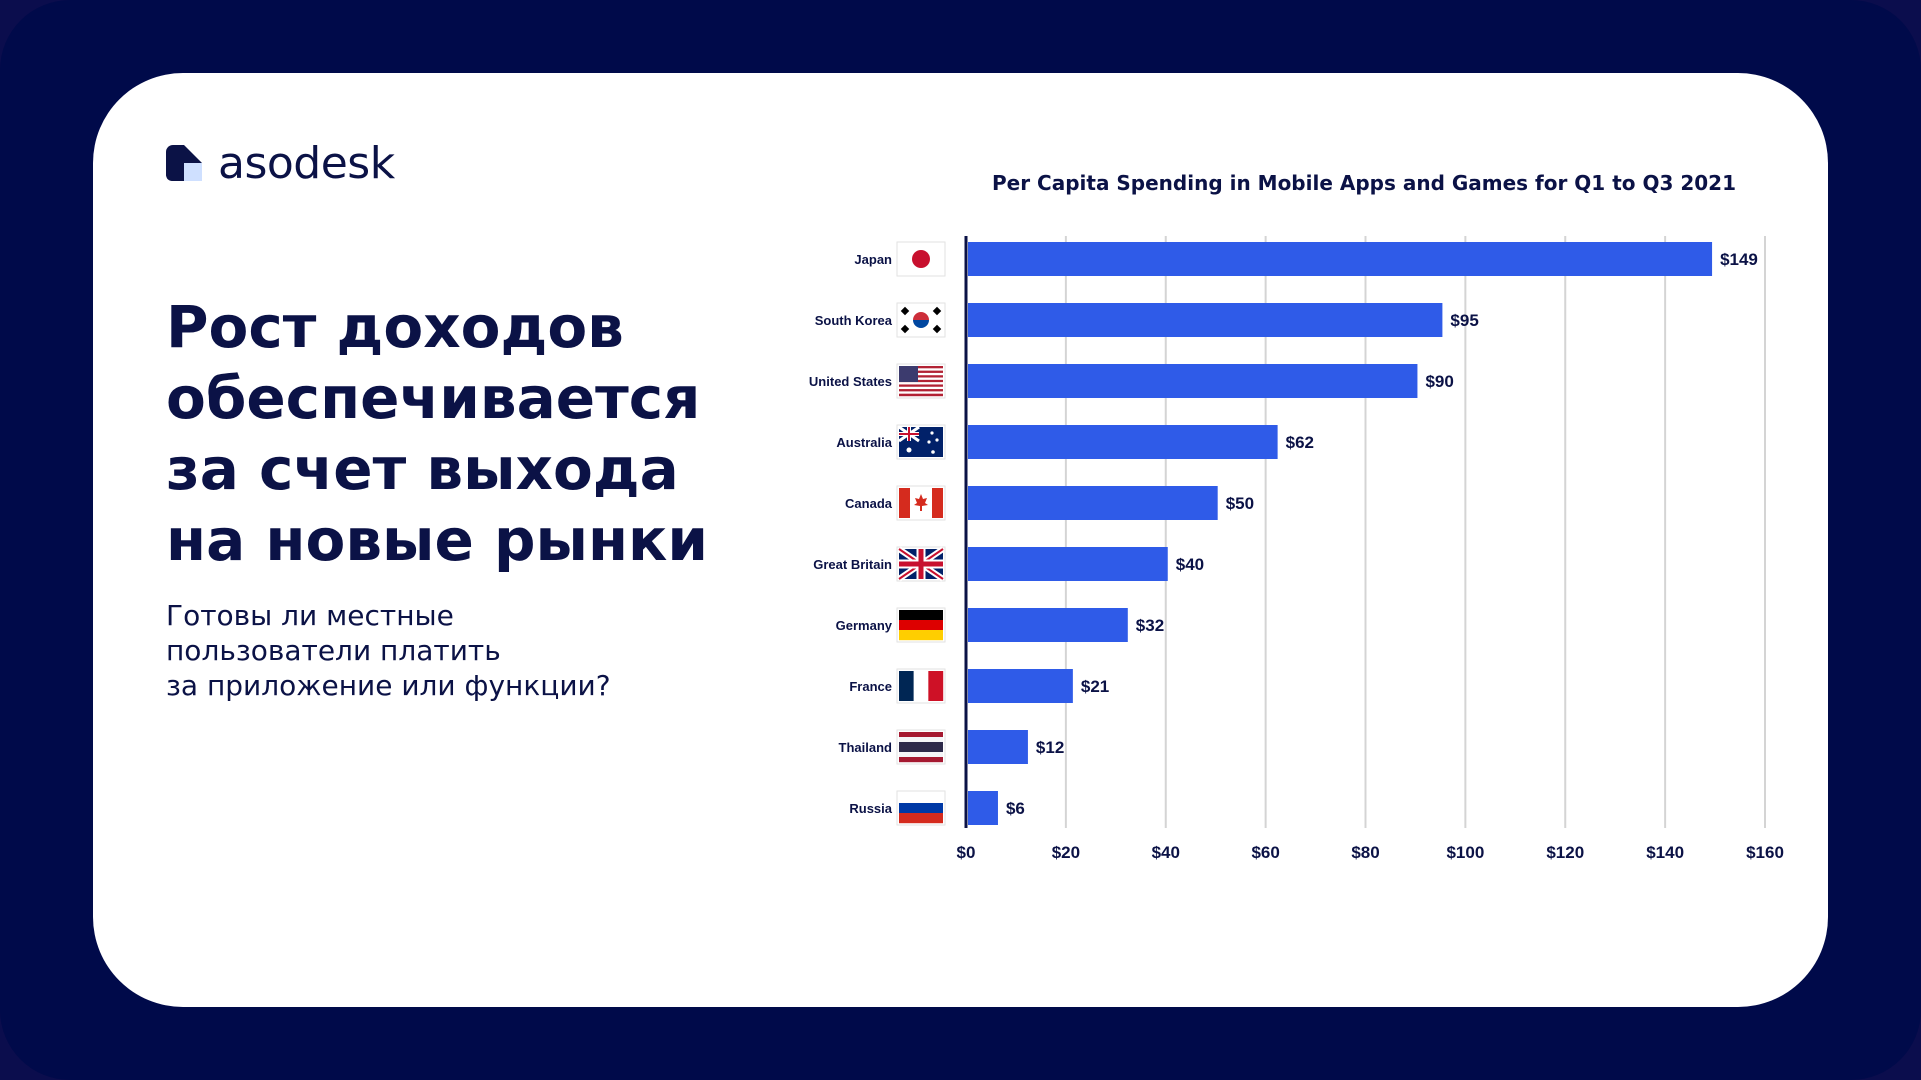 The height and width of the screenshot is (1080, 1921). What do you see at coordinates (1265, 852) in the screenshot?
I see `x-tick-label: $60` at bounding box center [1265, 852].